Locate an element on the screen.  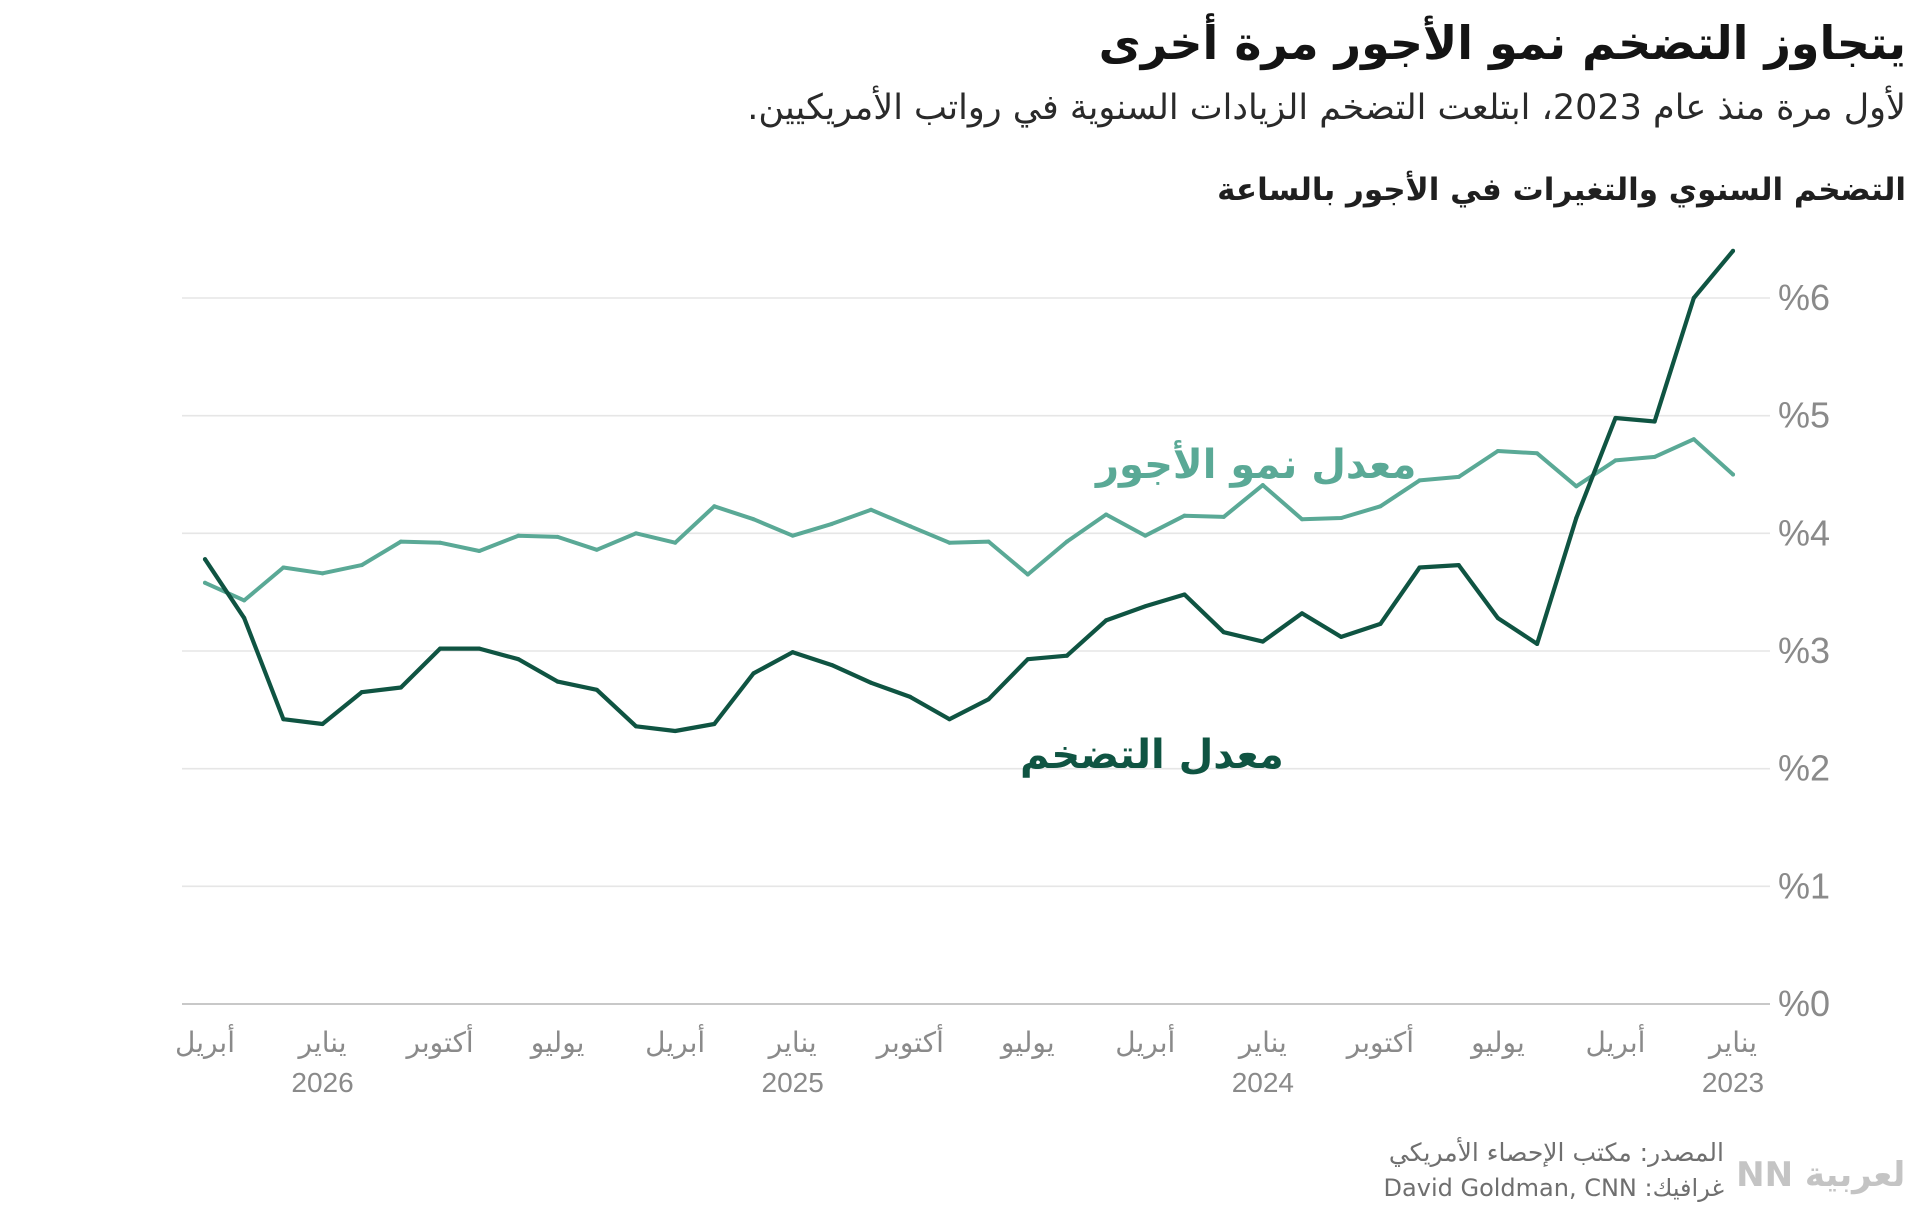
wage-series-label: معدل نمو الأجور is located at coordinates (1255, 463).